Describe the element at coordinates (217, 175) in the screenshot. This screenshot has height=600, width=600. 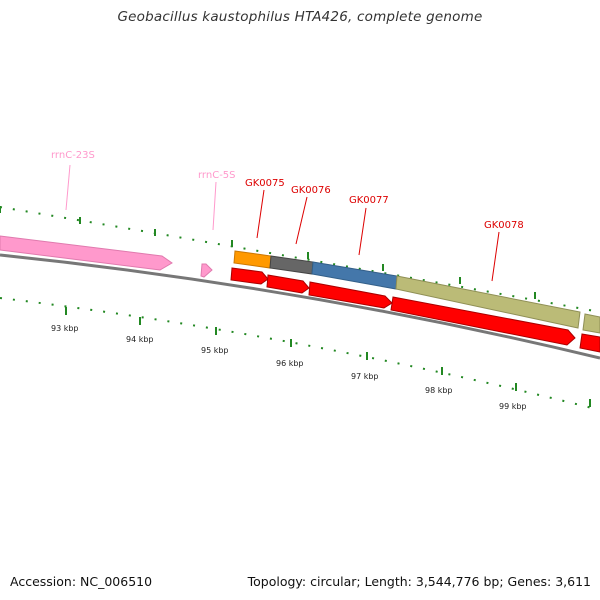
I see `label-rrnc-5s: rrnC-5S` at that location.